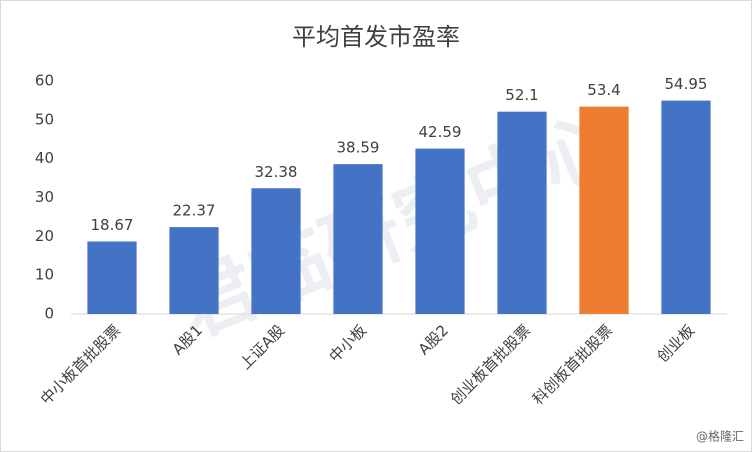 This screenshot has height=452, width=752. What do you see at coordinates (686, 84) in the screenshot?
I see `value-label: 54.95` at bounding box center [686, 84].